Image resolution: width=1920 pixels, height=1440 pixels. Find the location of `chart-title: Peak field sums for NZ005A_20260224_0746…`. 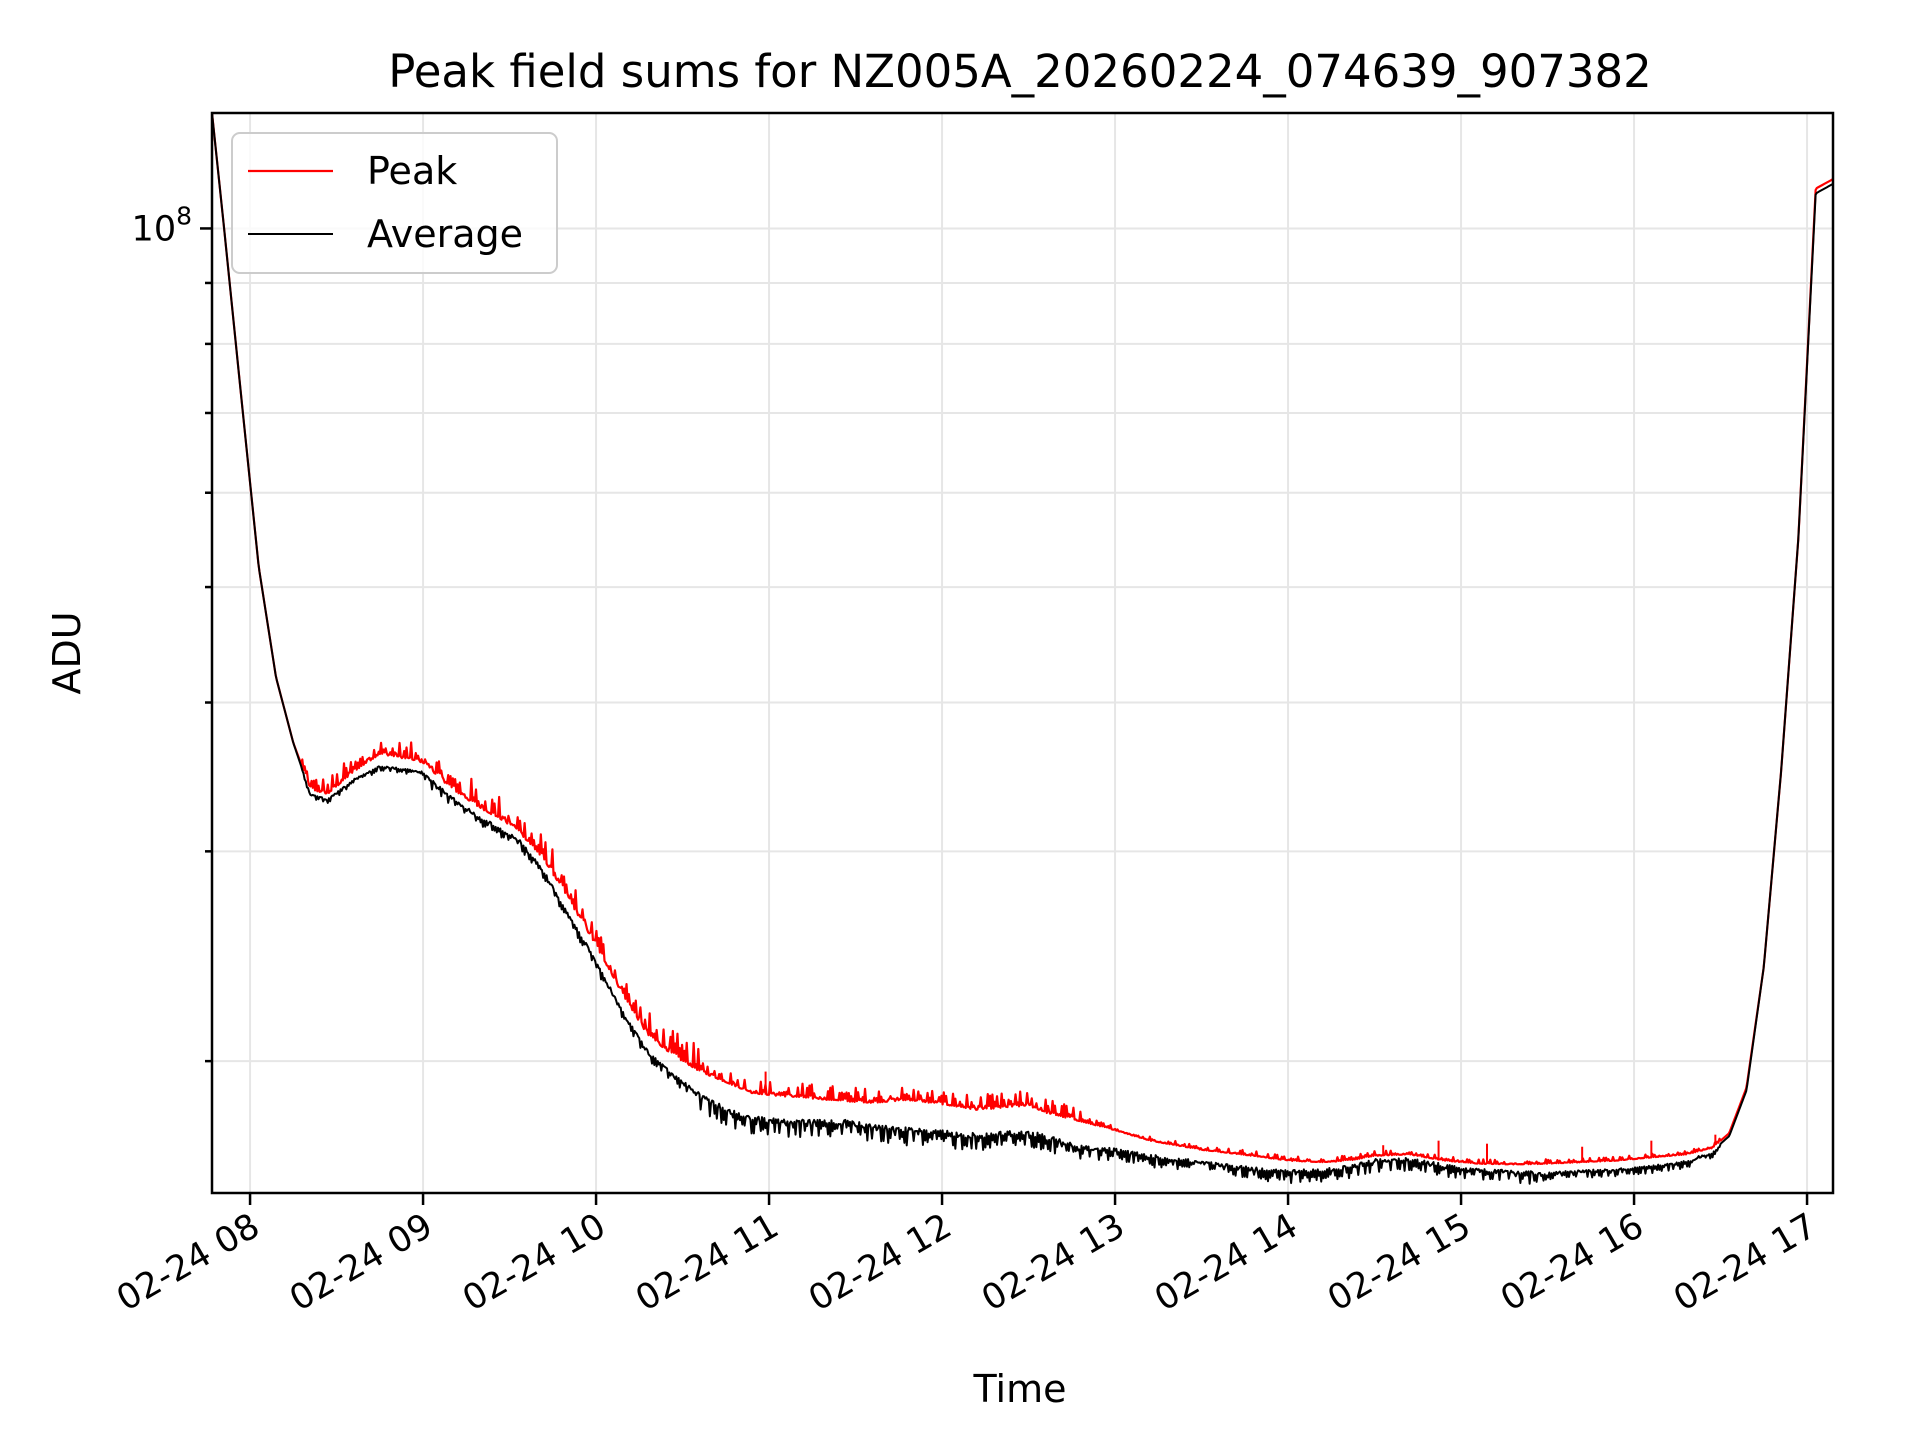

chart-title: Peak field sums for NZ005A_20260224_0746… is located at coordinates (1020, 71).